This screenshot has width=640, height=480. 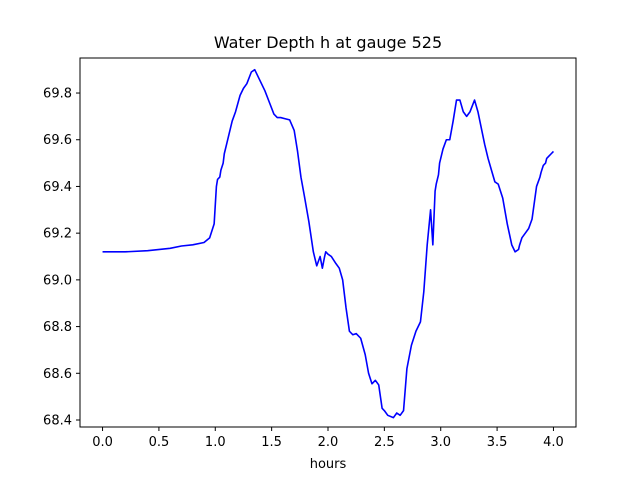 What do you see at coordinates (328, 464) in the screenshot?
I see `x-axis-label: hours` at bounding box center [328, 464].